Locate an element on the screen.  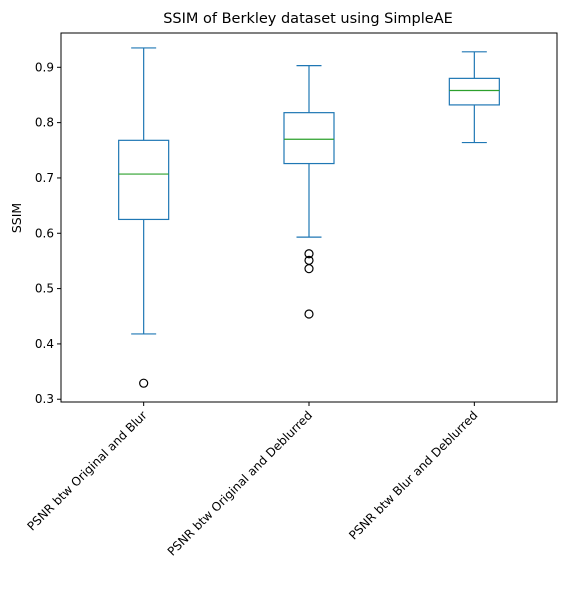
y-tick-label: 0.6 is located at coordinates (44, 233).